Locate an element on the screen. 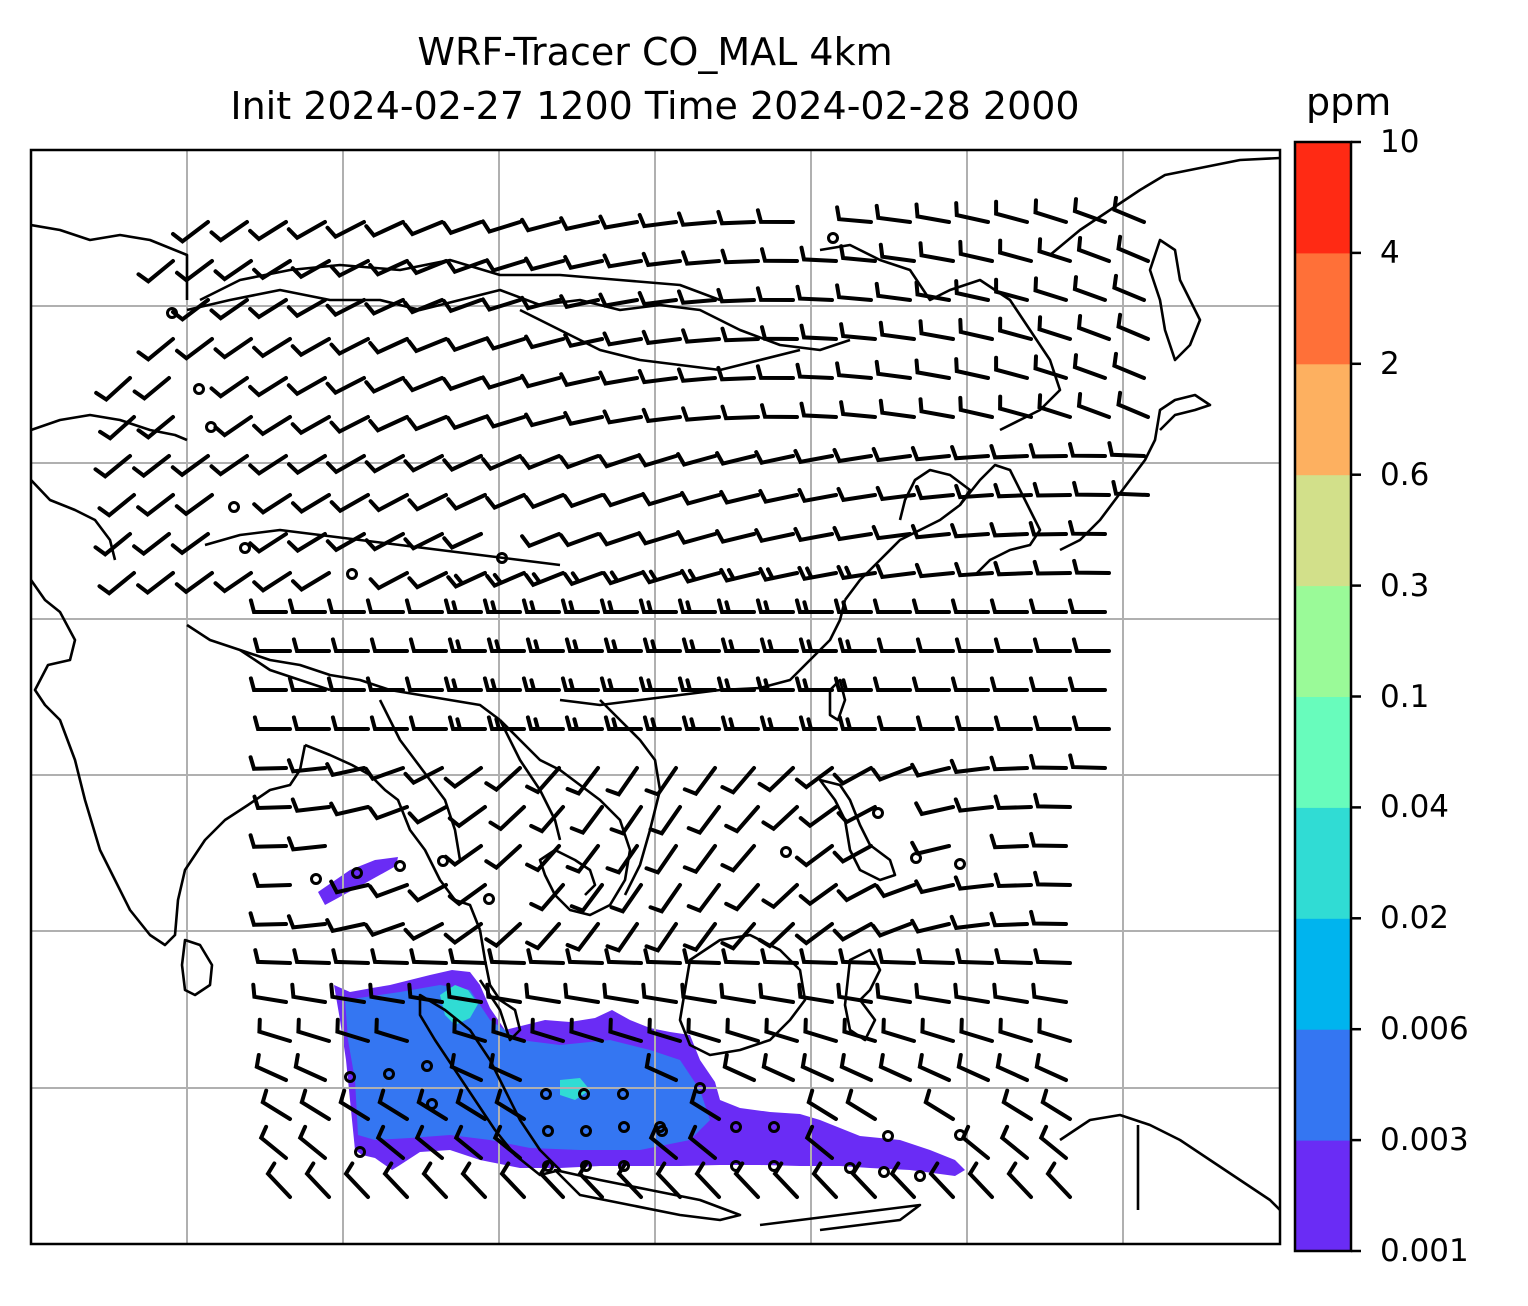 The image size is (1528, 1306). plume-mid-band is located at coordinates (527, 1067).